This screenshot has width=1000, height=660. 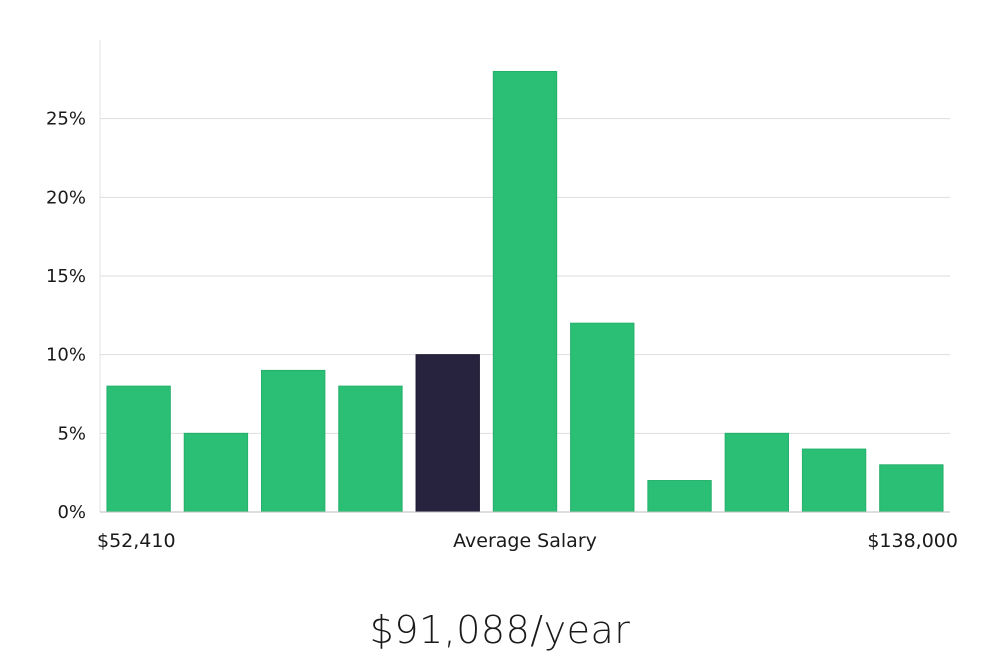 What do you see at coordinates (66, 355) in the screenshot?
I see `y-tick-label: 10%` at bounding box center [66, 355].